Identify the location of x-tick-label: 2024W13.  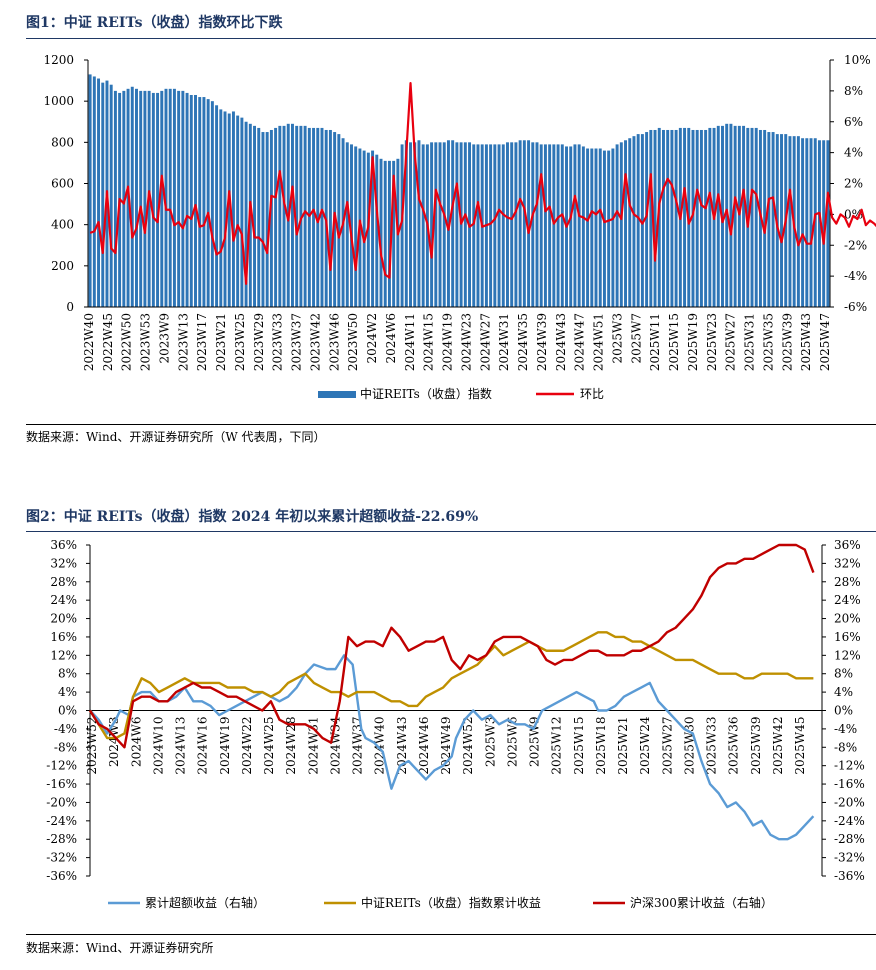
(181, 746).